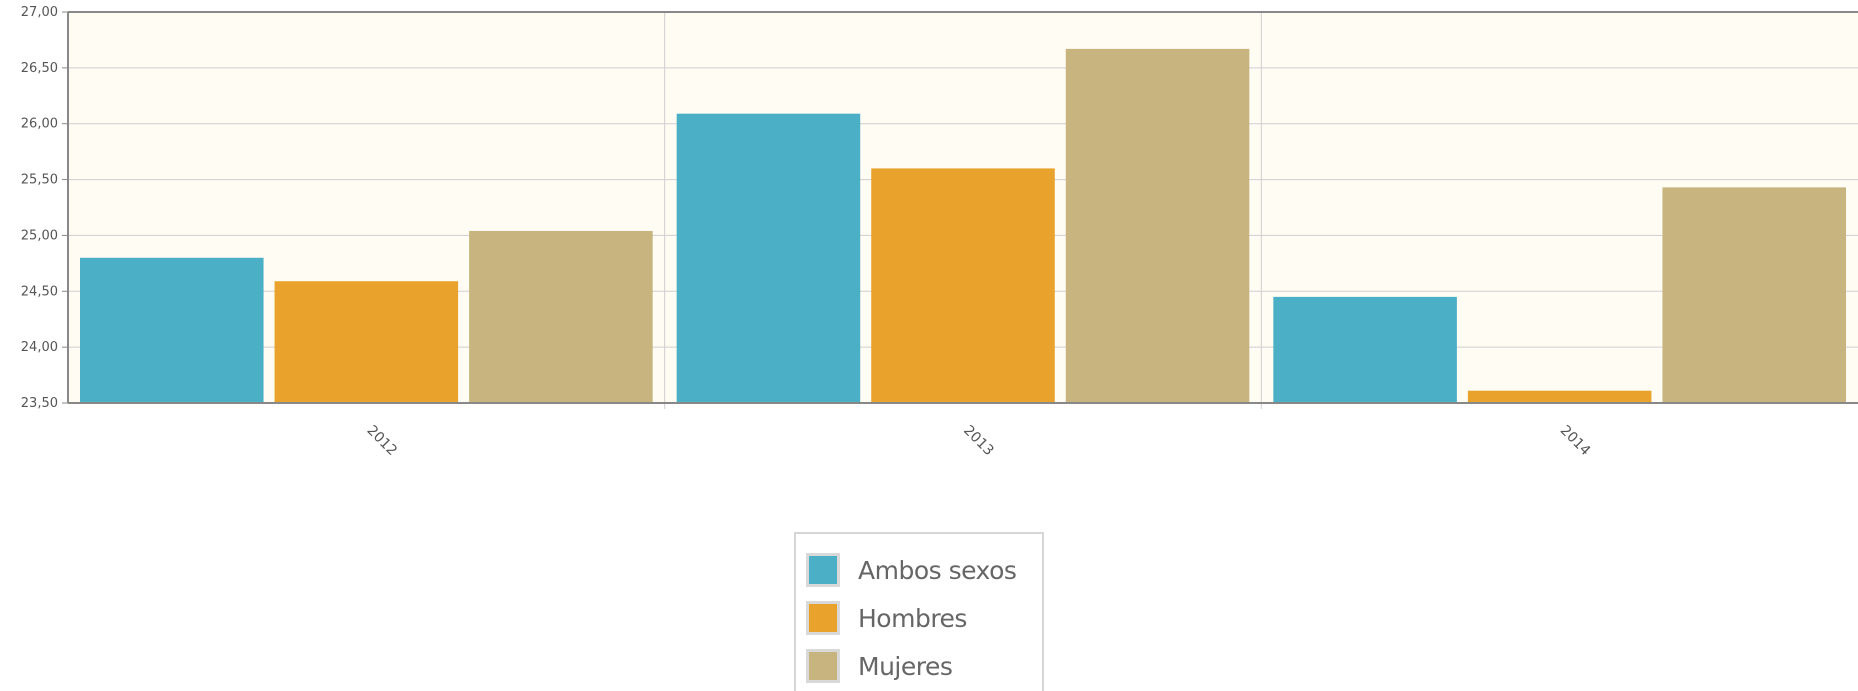 This screenshot has width=1858, height=691. Describe the element at coordinates (39, 235) in the screenshot. I see `y-tick-label: 25,00` at that location.